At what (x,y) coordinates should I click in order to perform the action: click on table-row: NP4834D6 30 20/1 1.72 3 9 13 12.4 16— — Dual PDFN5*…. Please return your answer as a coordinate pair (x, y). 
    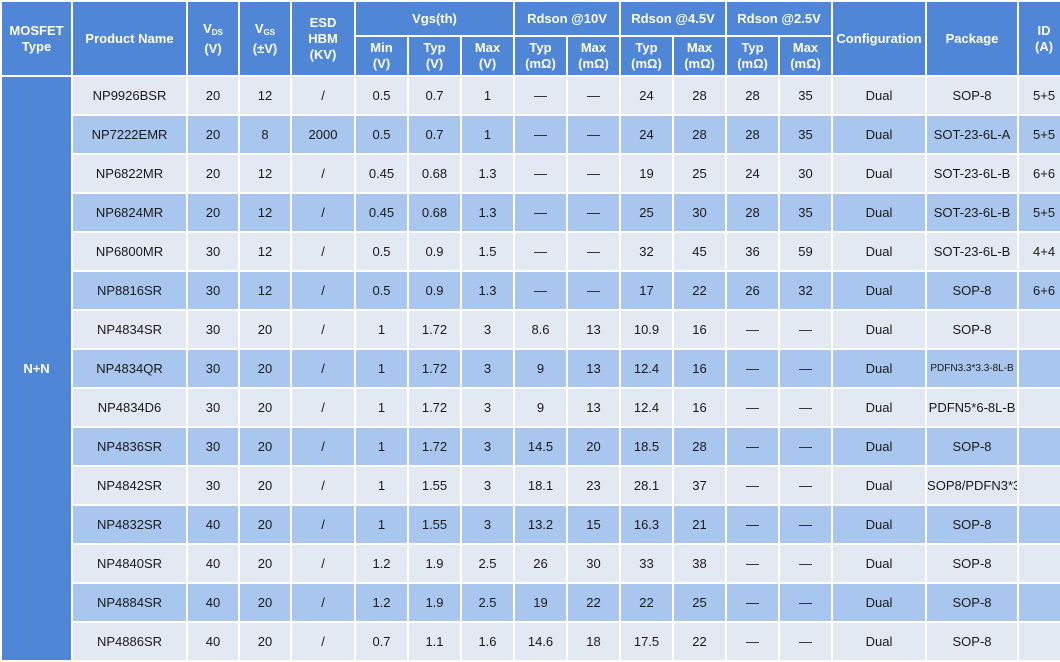
    Looking at the image, I should click on (531, 407).